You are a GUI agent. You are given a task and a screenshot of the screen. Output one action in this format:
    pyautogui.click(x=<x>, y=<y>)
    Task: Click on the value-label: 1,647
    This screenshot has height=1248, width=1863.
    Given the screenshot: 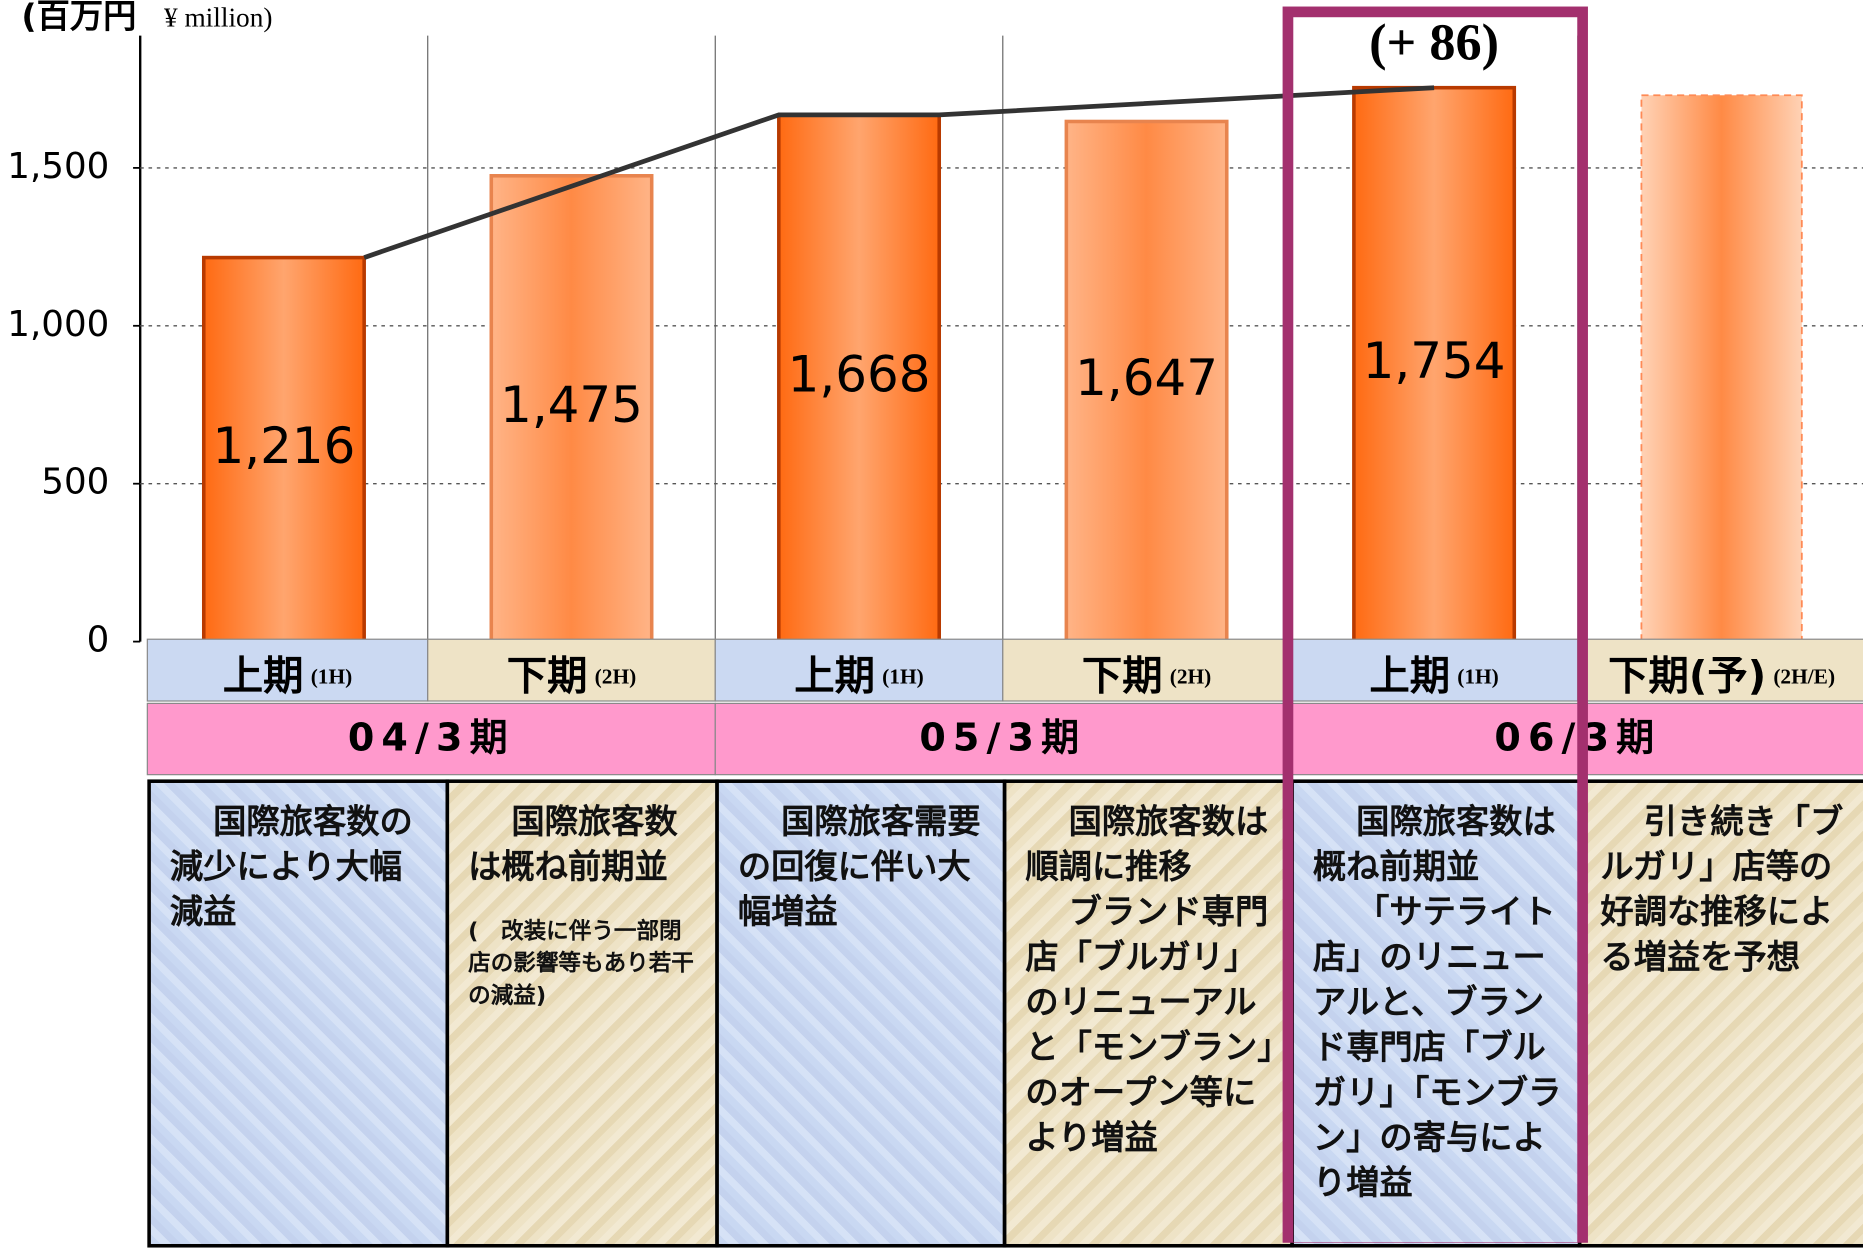 What is the action you would take?
    pyautogui.click(x=1146, y=378)
    